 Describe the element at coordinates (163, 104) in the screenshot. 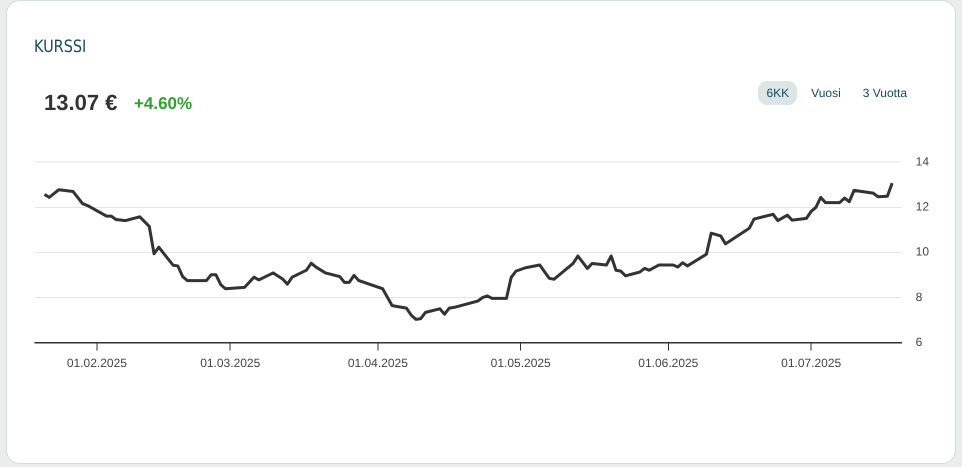

I see `text: +4.60%` at that location.